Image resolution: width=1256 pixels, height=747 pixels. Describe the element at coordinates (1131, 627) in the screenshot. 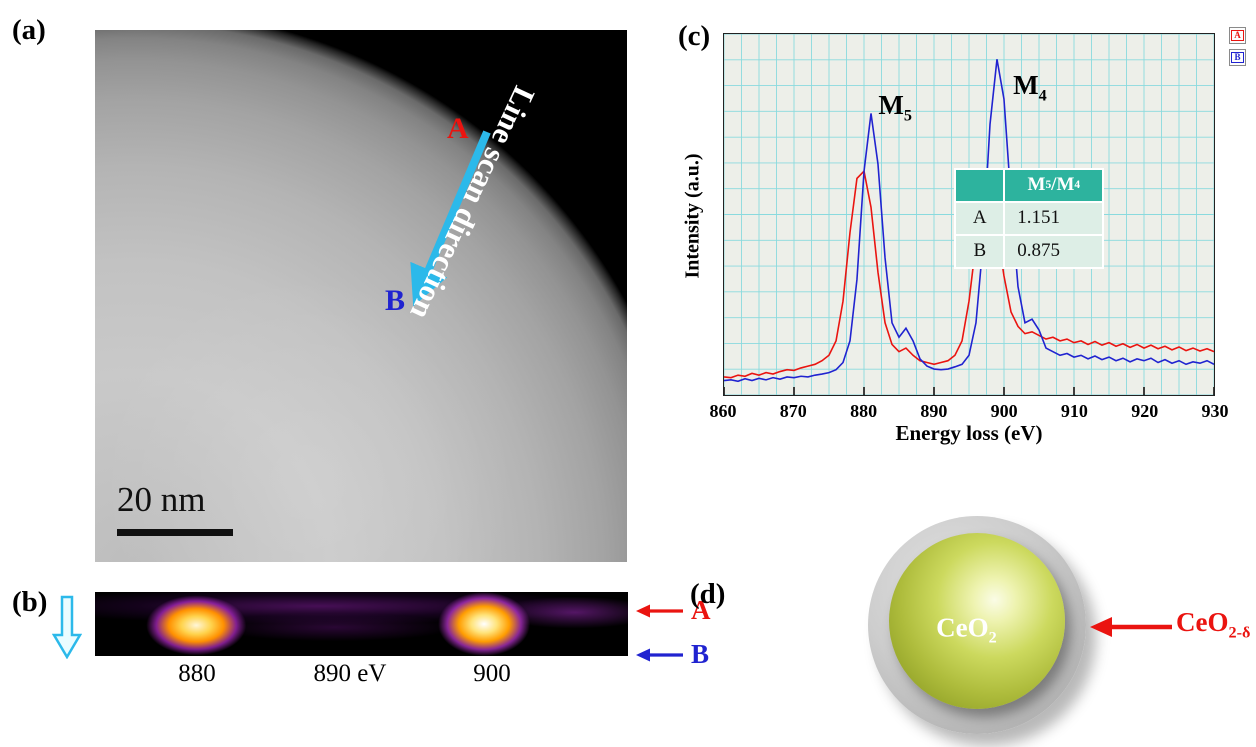

I see `shell-pointer-arrow-icon` at that location.